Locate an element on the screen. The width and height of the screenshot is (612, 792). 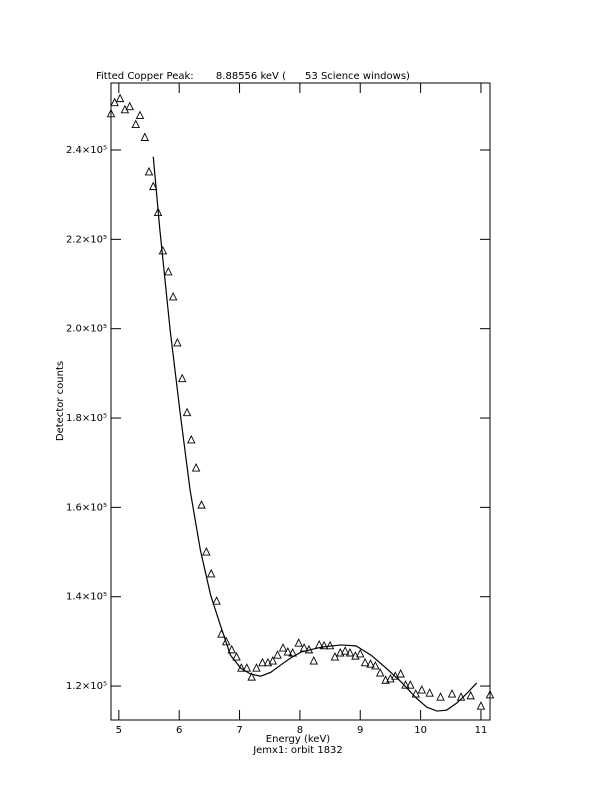
subtitle: Jemx1: orbit 1832 is located at coordinates (297, 750).